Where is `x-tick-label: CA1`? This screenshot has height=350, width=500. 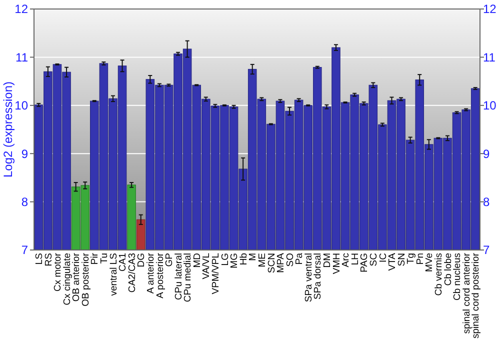 x-tick-label: CA1 is located at coordinates (123, 262).